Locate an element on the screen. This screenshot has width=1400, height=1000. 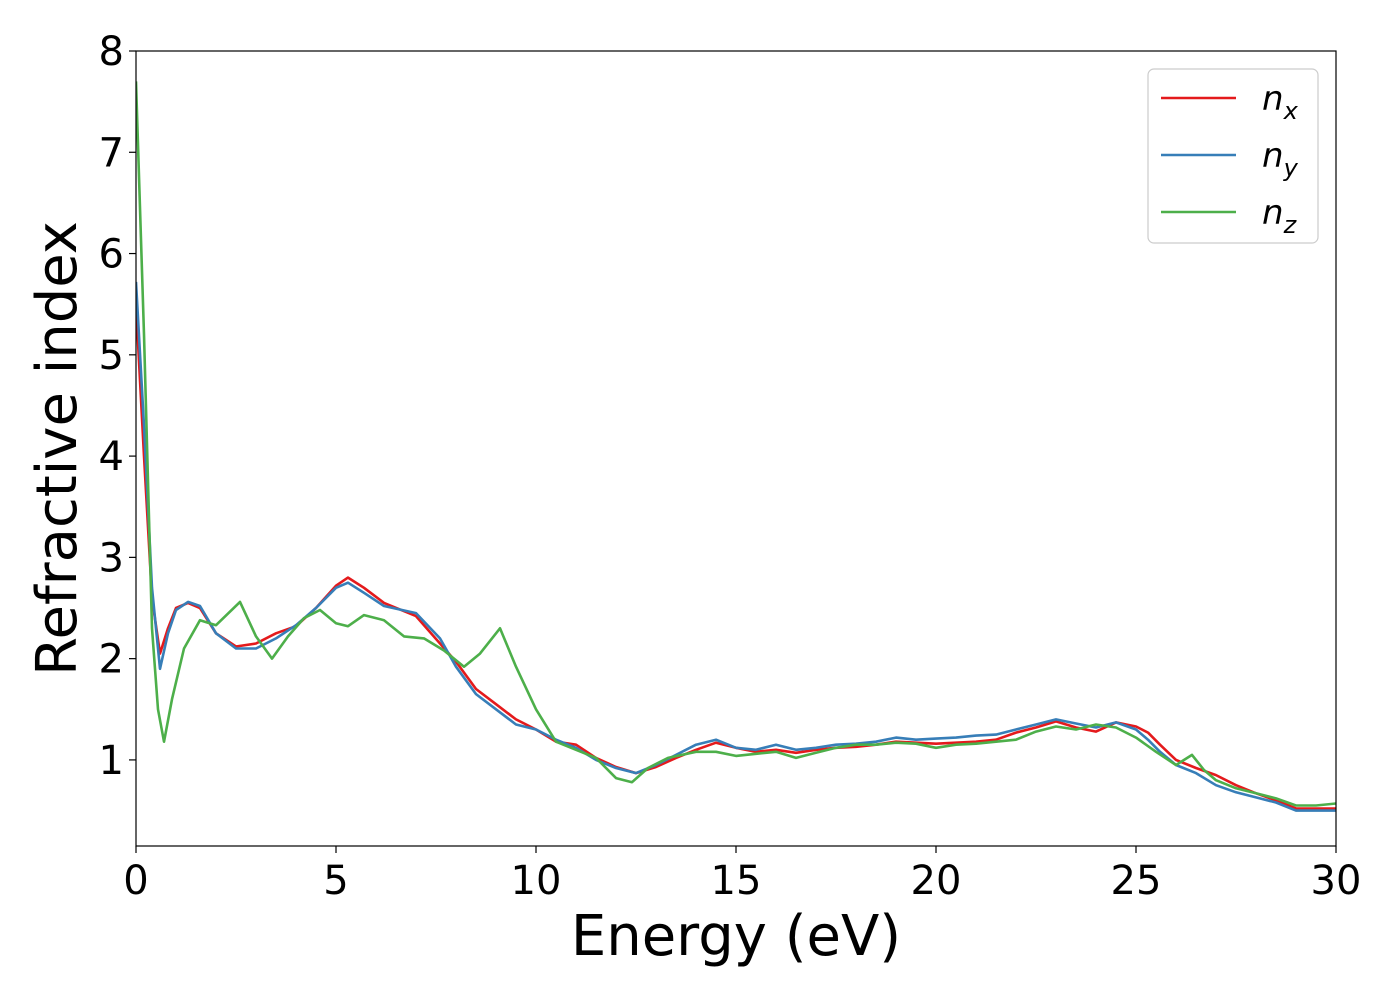
y-tick-label: 1 is located at coordinates (111, 761).